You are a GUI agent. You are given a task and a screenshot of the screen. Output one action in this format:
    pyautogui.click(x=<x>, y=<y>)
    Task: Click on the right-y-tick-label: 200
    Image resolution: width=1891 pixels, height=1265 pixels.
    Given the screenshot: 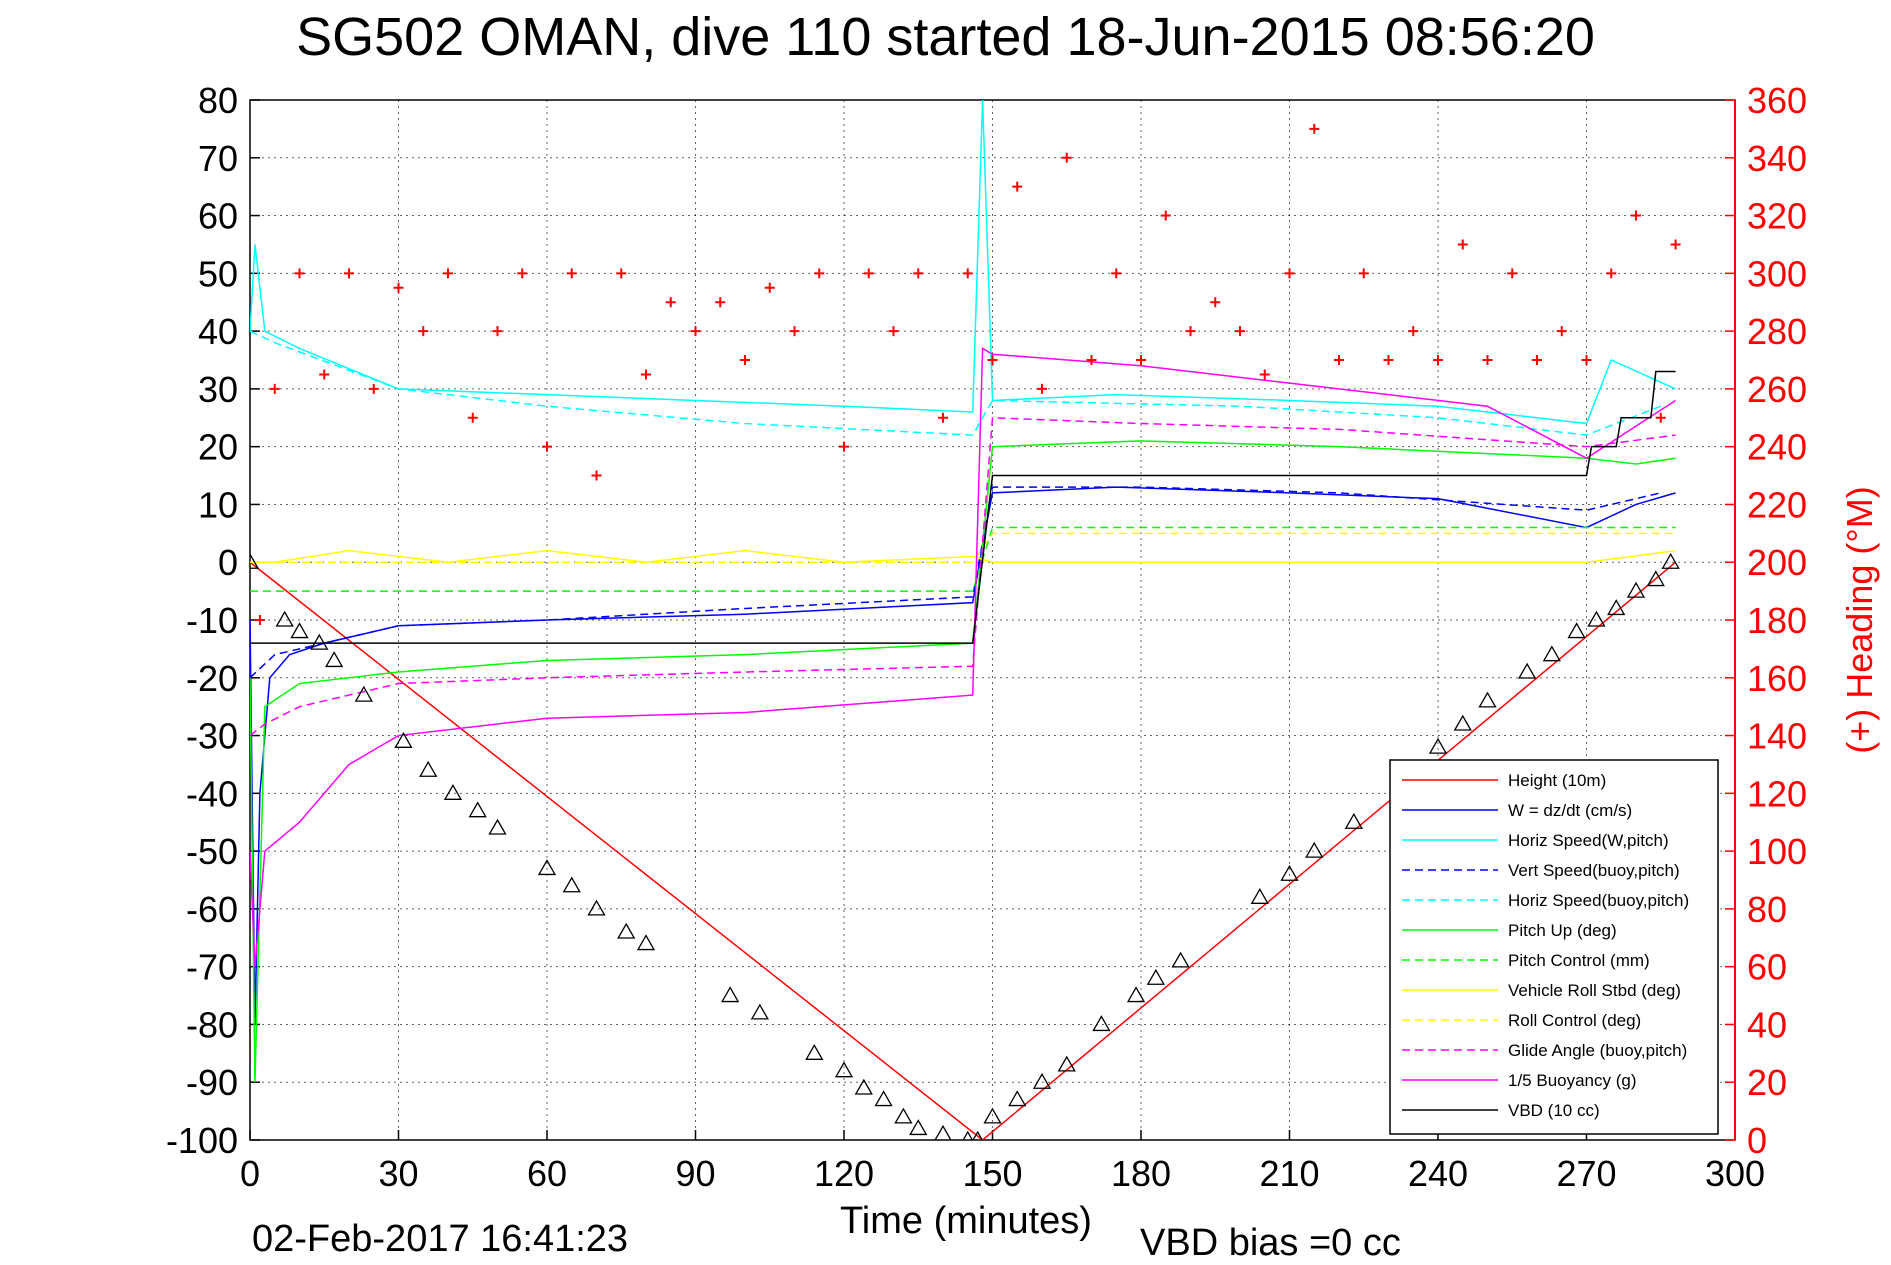 What is the action you would take?
    pyautogui.click(x=1777, y=562)
    